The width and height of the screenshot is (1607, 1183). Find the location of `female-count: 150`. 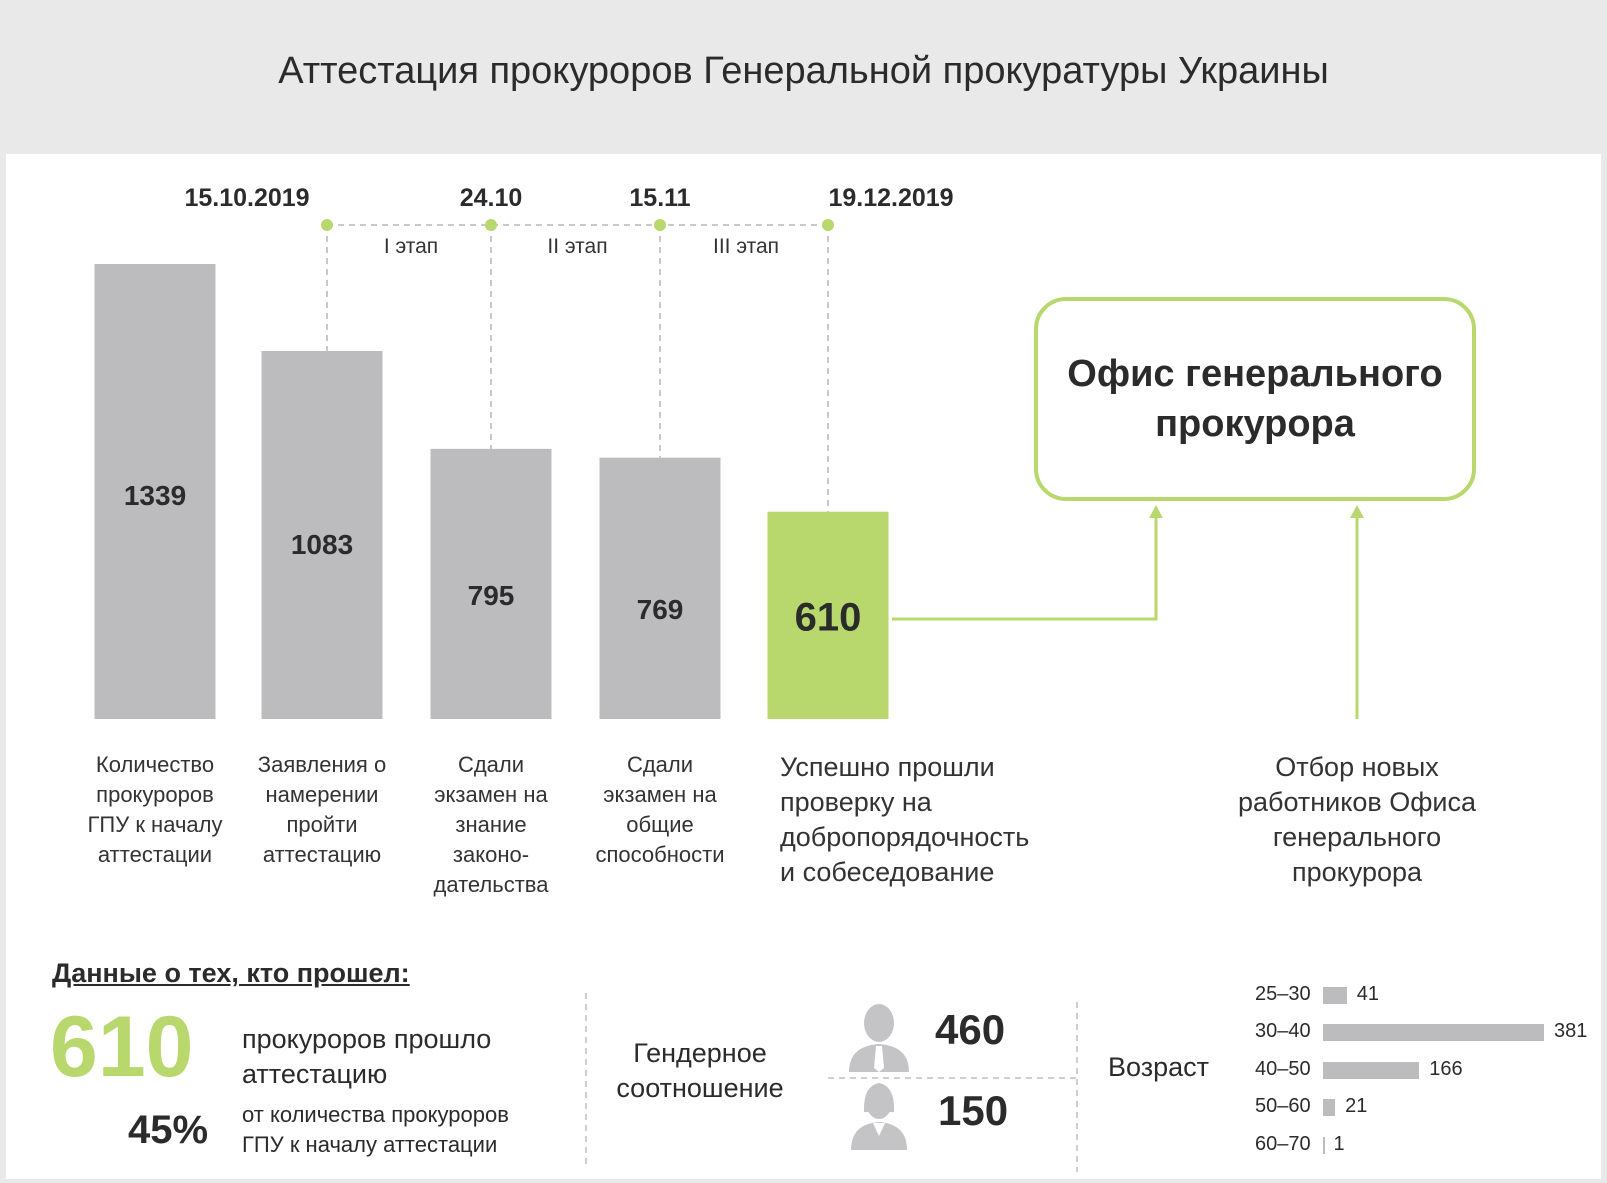

female-count: 150 is located at coordinates (973, 1110).